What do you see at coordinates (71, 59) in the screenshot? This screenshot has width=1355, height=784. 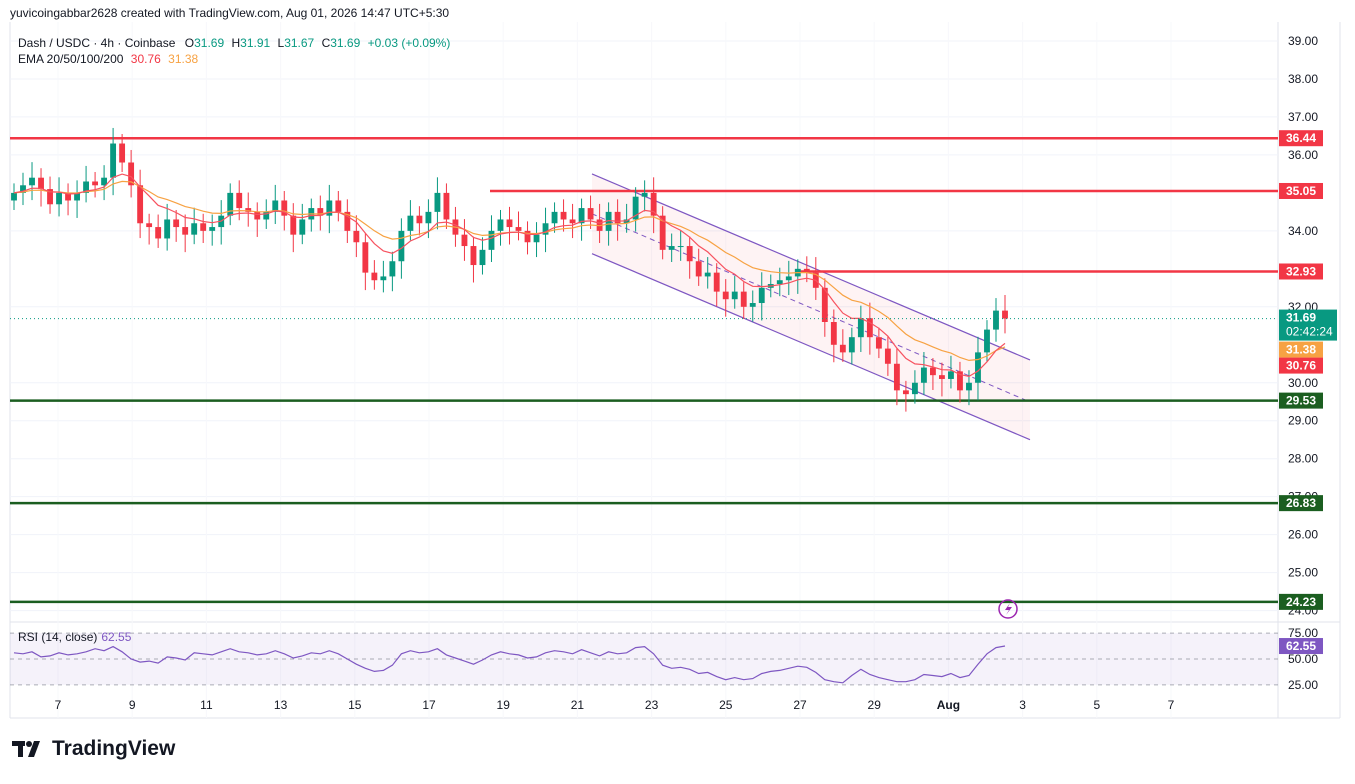 I see `ema-label: EMA 20/50/100/200` at bounding box center [71, 59].